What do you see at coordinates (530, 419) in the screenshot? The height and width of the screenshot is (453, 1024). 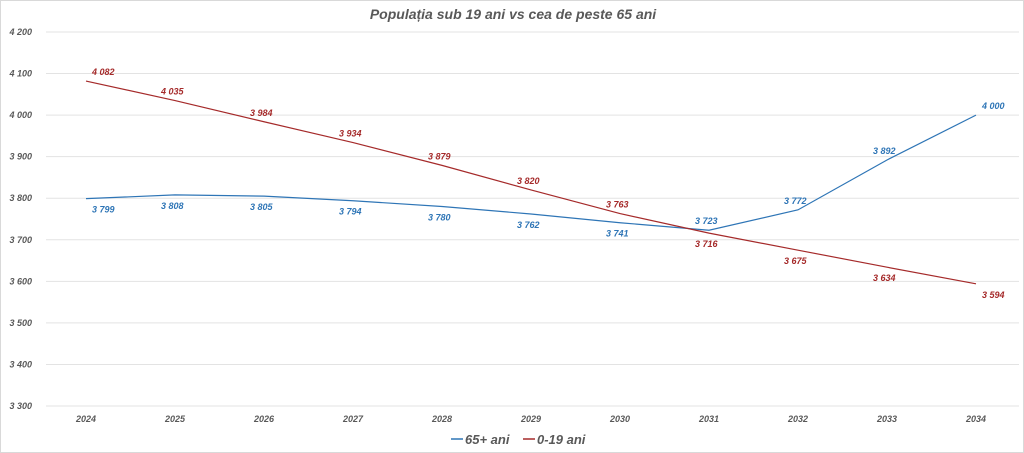 I see `x-tick-label: 2029` at bounding box center [530, 419].